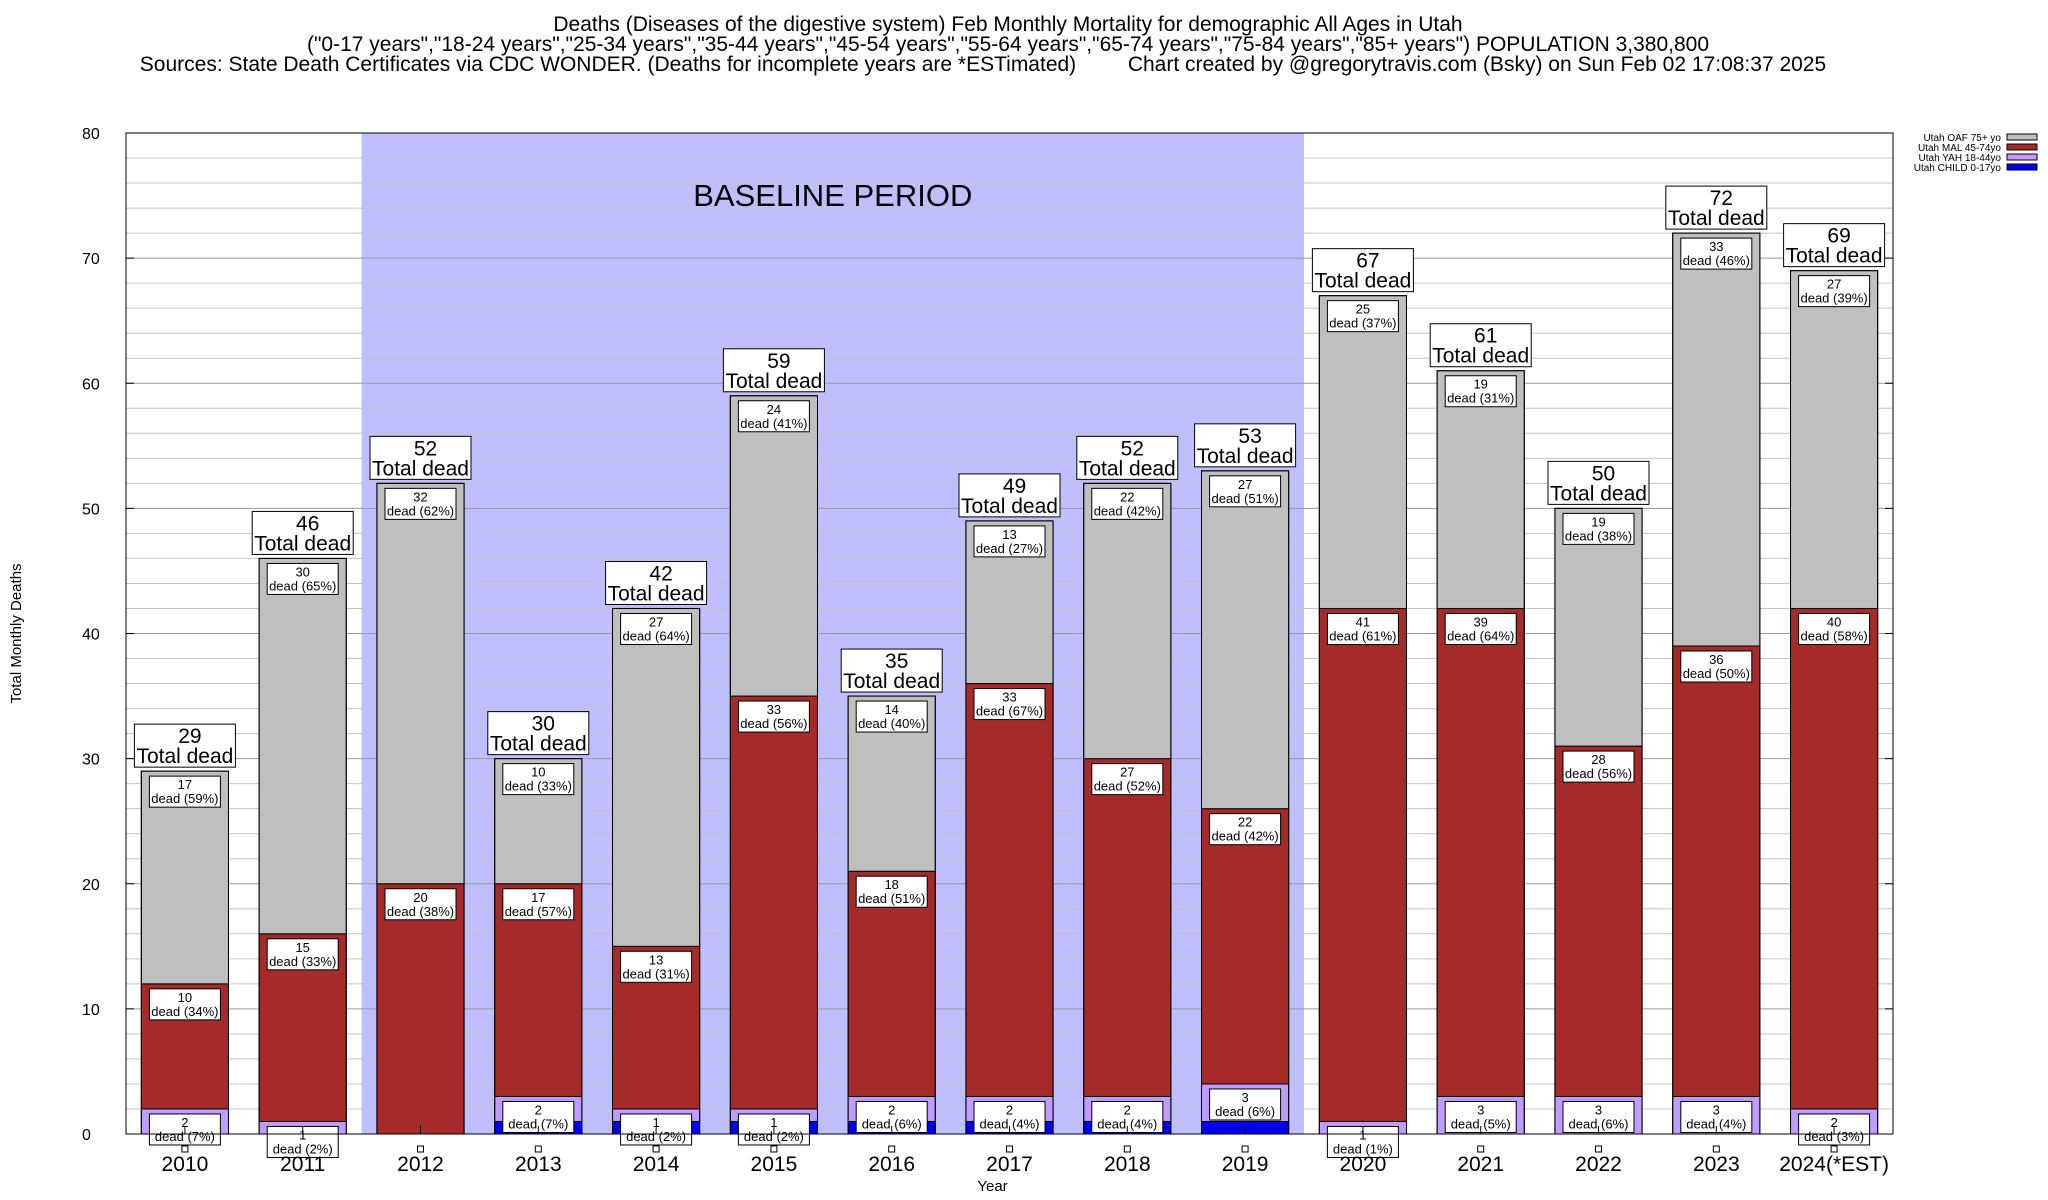 The height and width of the screenshot is (1200, 2048). Describe the element at coordinates (184, 798) in the screenshot. I see `segment-label-text: dead (59%)` at that location.